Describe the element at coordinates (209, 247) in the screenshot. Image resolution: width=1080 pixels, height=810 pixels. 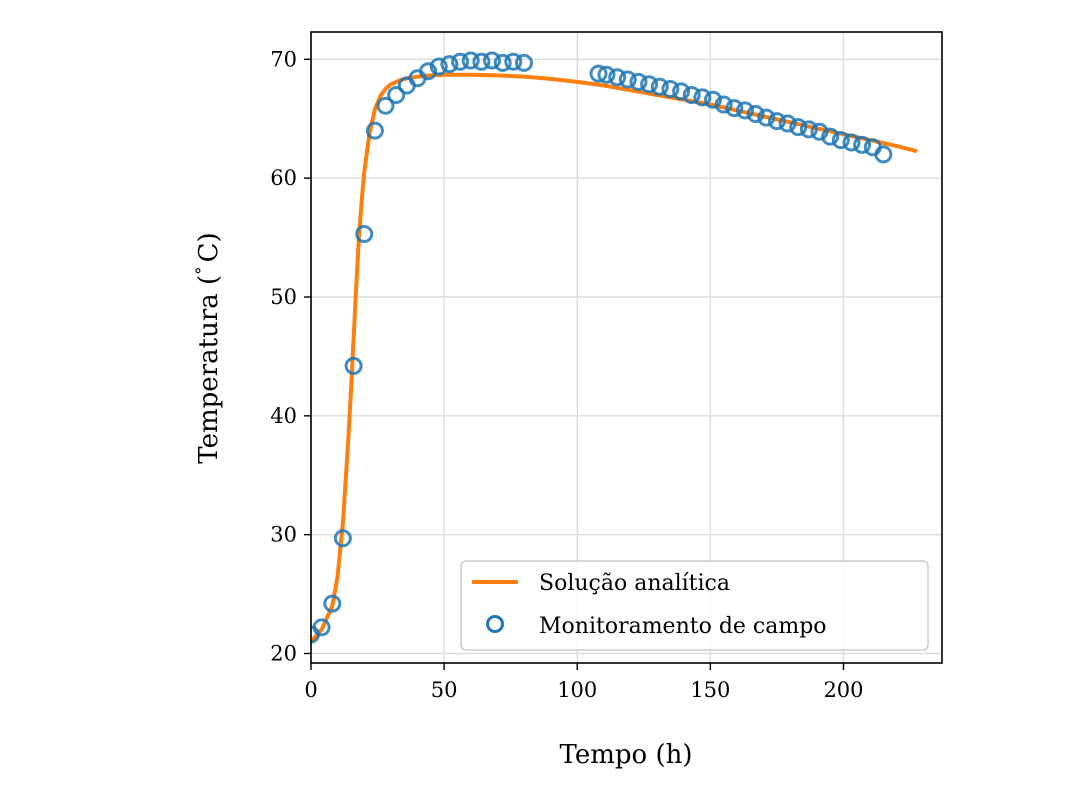
I see `y-axis-title-suffix: C)` at that location.